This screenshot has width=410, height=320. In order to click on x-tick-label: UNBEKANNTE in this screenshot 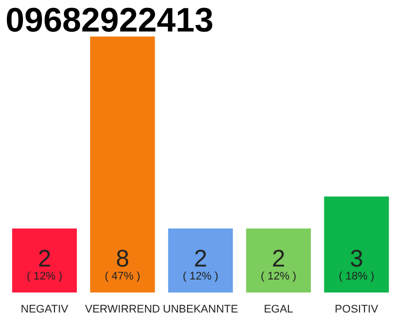, I will do `click(200, 310)`.